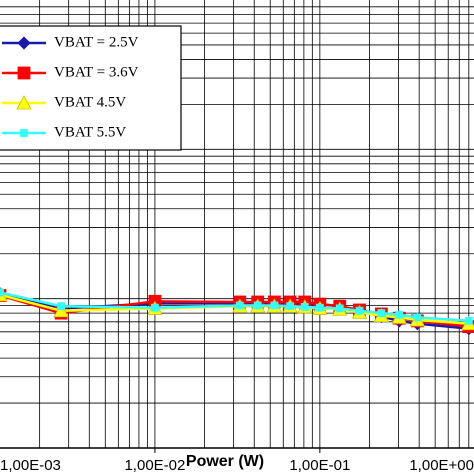 This screenshot has height=474, width=474. I want to click on legend-label: VBAT 5.5V, so click(90, 132).